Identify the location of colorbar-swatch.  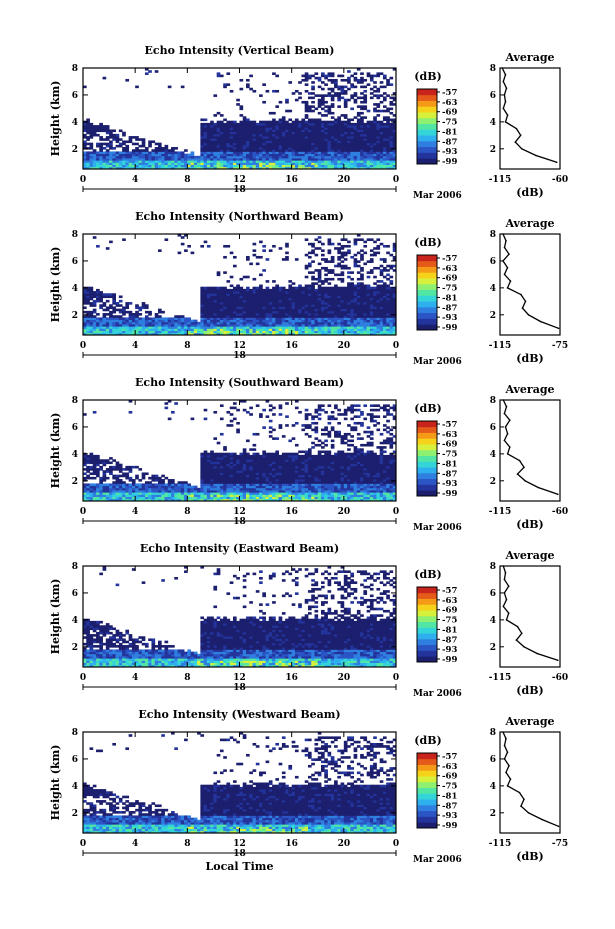
(427, 149).